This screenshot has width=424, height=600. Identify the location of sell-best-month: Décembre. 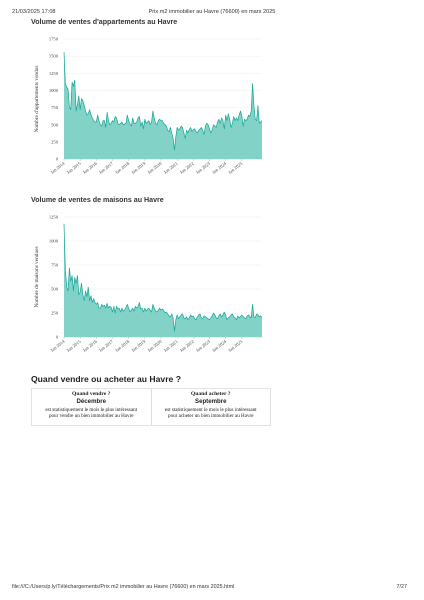
(91, 401).